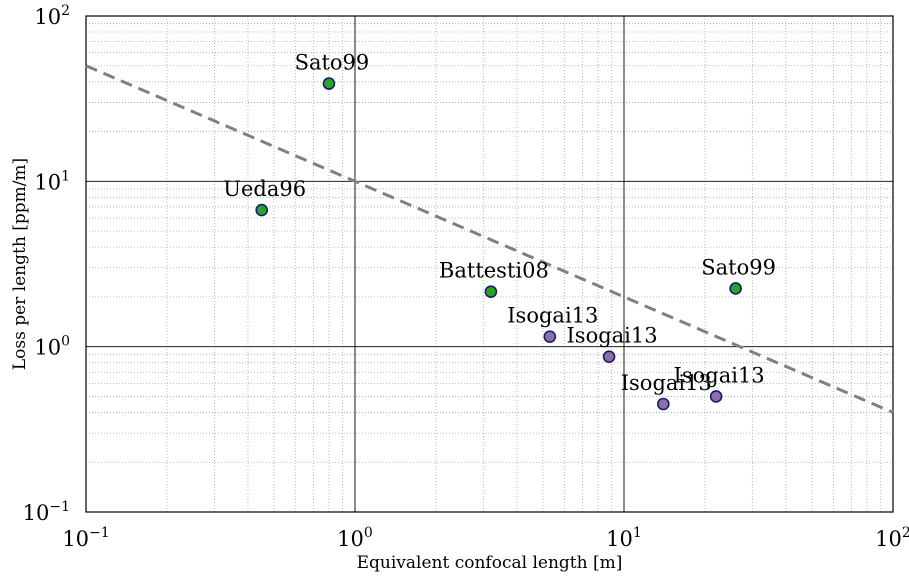 The width and height of the screenshot is (909, 577). I want to click on x-tick-label: 10², so click(892, 538).